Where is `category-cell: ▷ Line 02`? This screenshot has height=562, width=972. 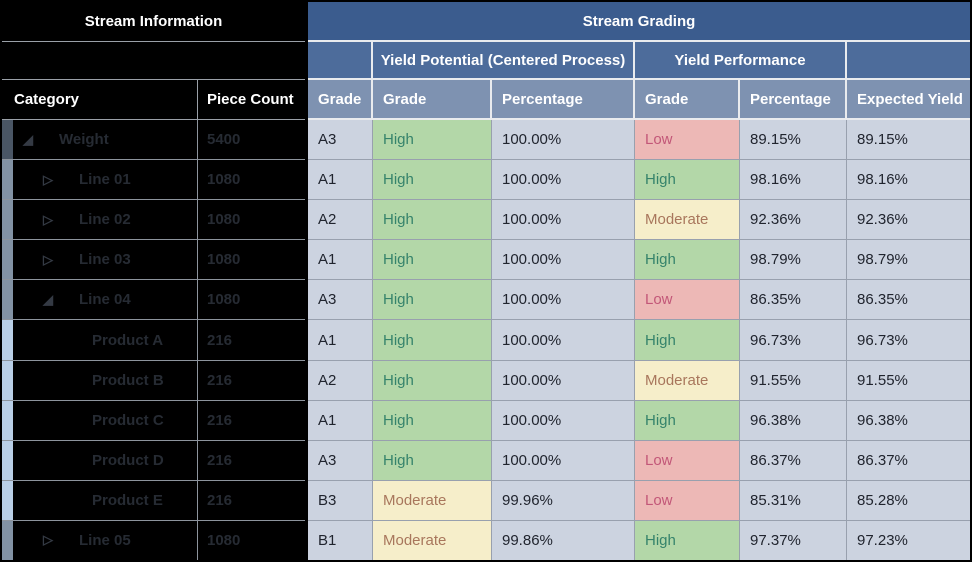
category-cell: ▷ Line 02 is located at coordinates (105, 220).